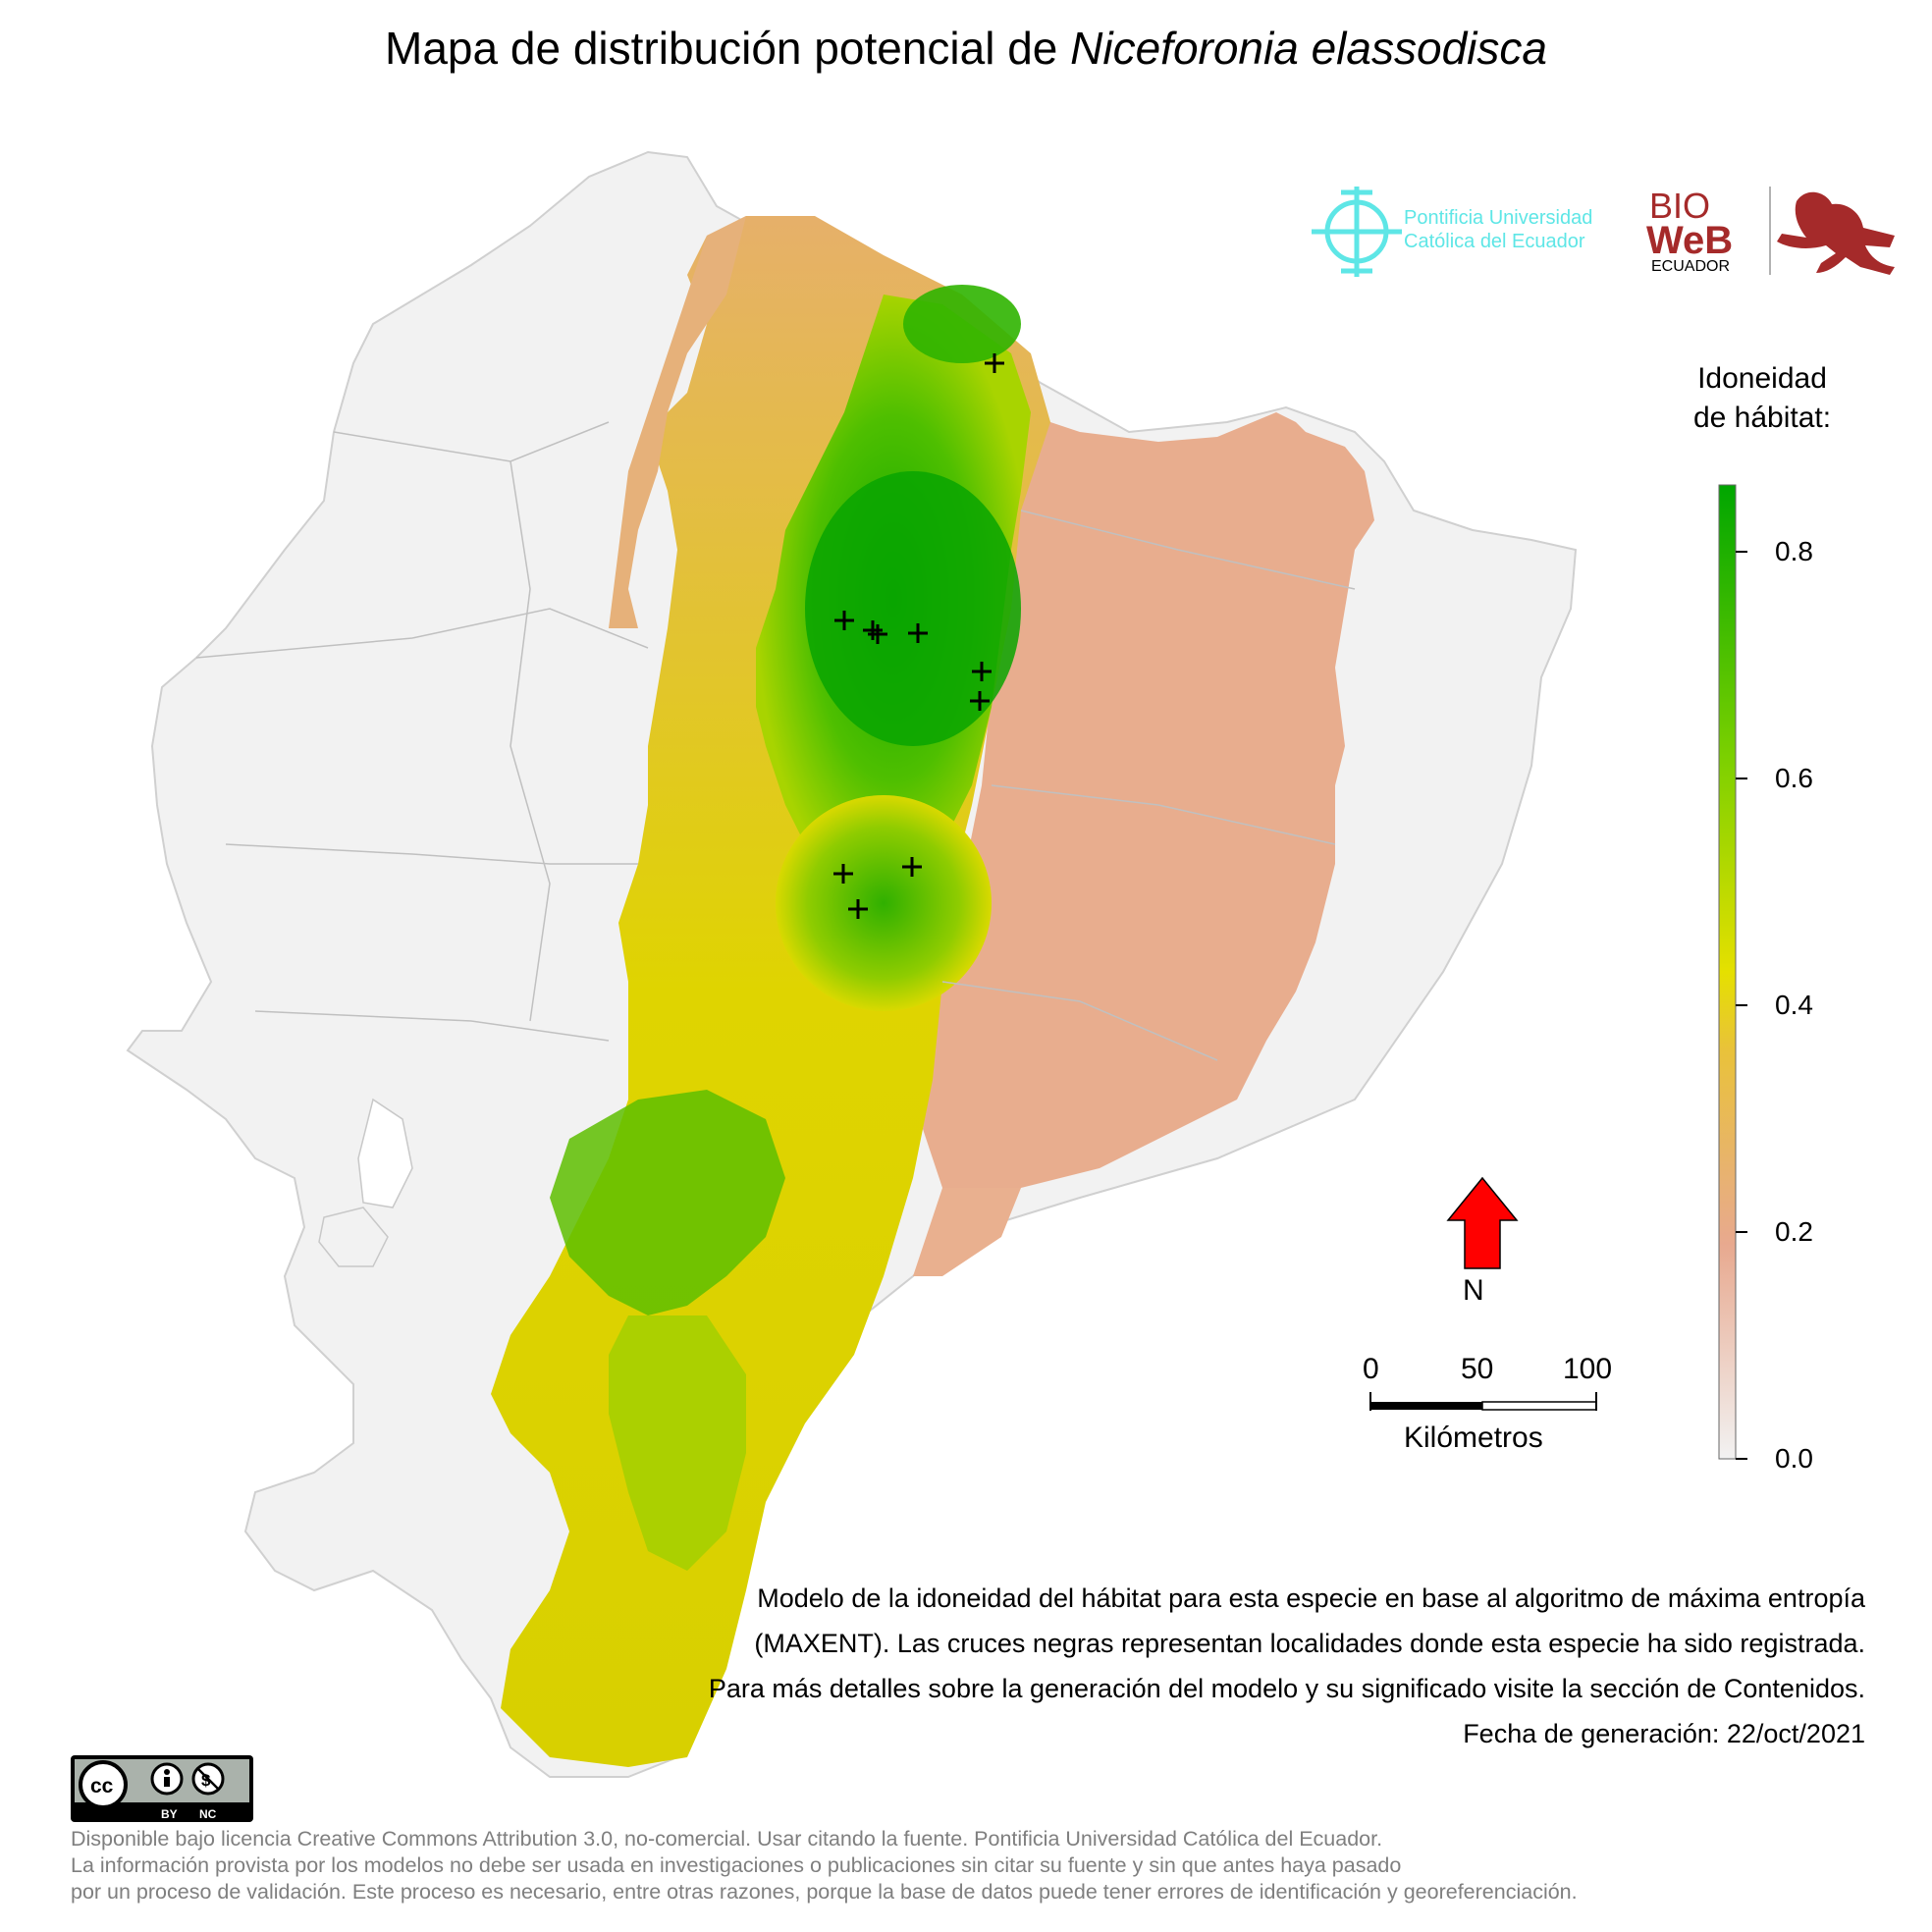 The width and height of the screenshot is (1932, 1932). I want to click on amazon-low-suitability, so click(1148, 800).